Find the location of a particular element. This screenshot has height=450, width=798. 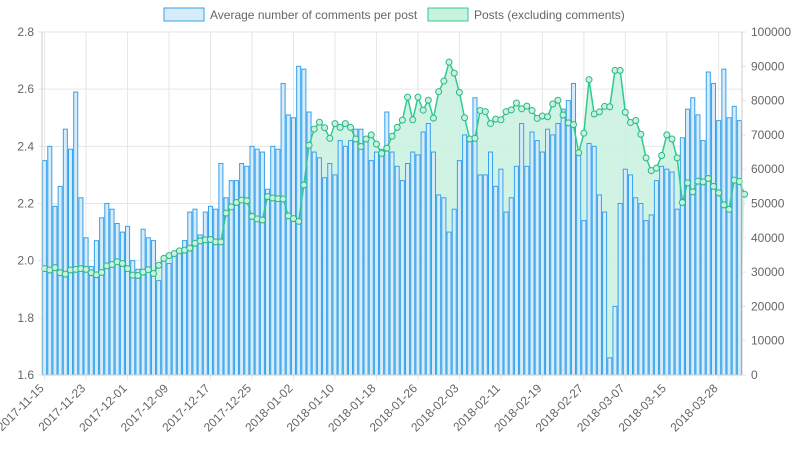

legend-item-posts: Posts (excluding comments) is located at coordinates (526, 15).